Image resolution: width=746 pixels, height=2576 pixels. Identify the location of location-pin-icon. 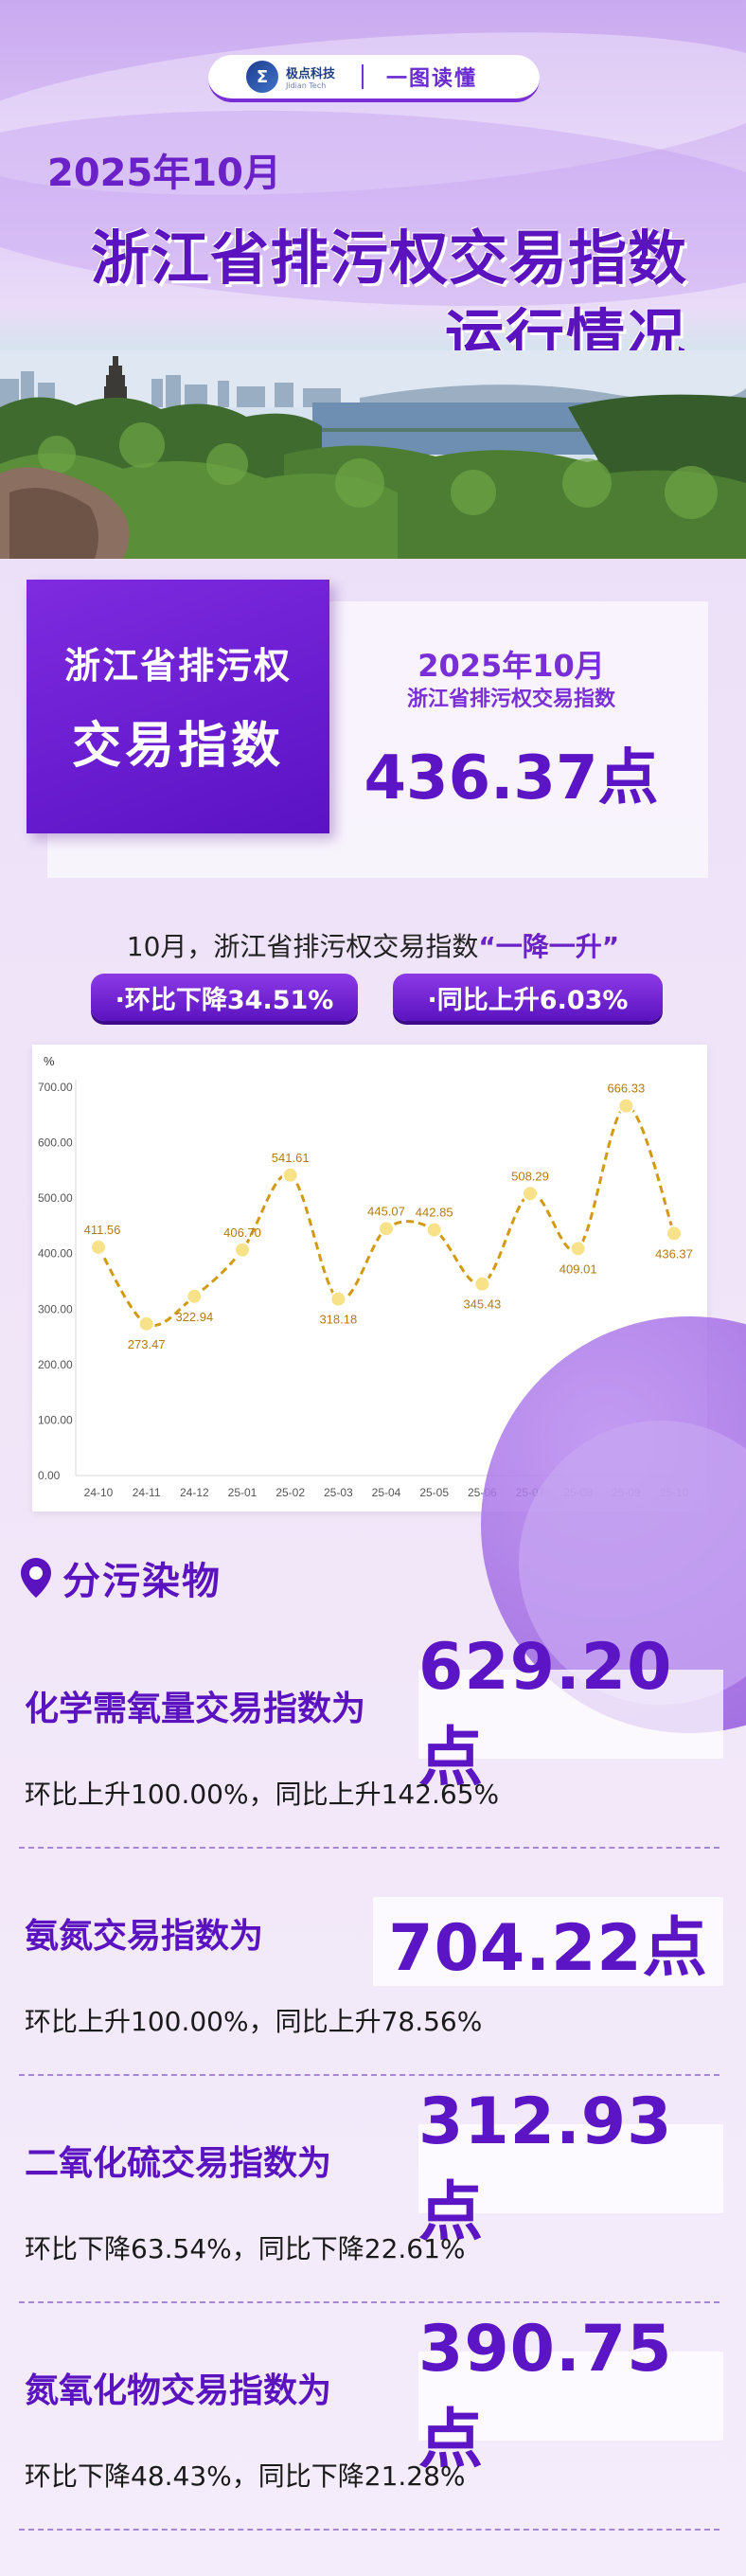
(36, 1578).